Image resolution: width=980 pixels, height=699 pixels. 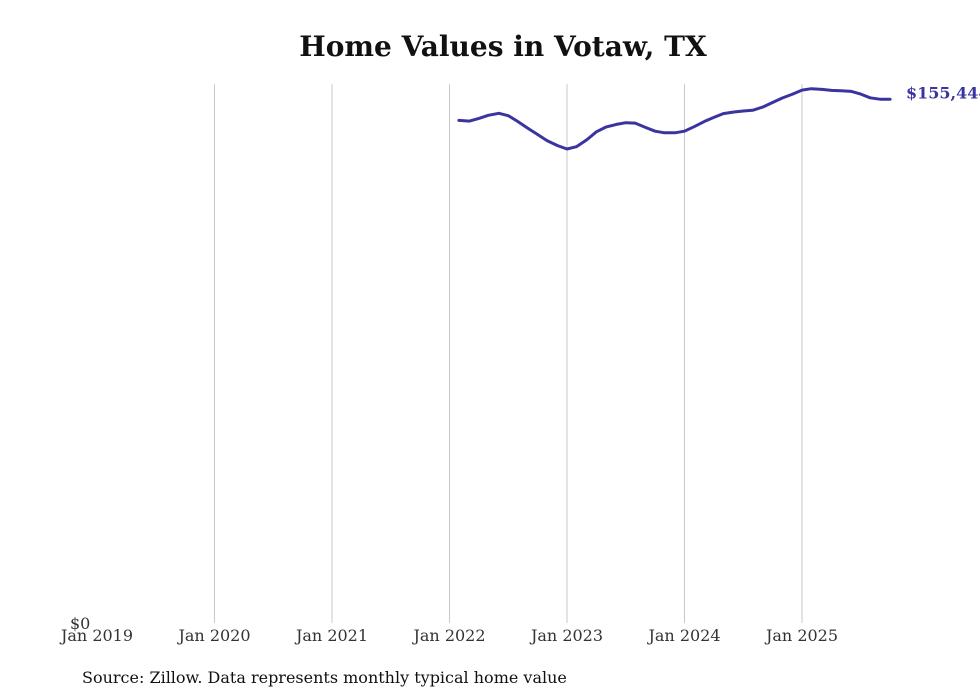 I want to click on x-tick-label: Jan 2023, so click(x=566, y=635).